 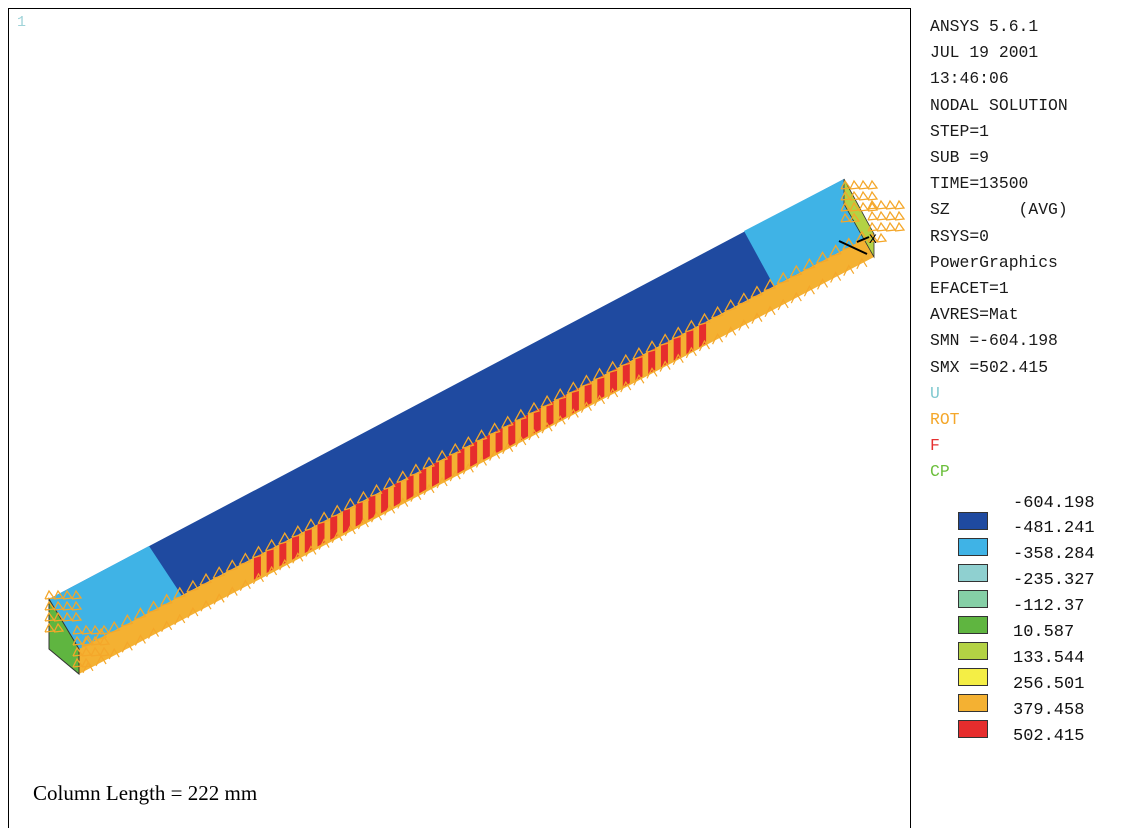 What do you see at coordinates (809, 232) in the screenshot?
I see `top-face-end-region-right` at bounding box center [809, 232].